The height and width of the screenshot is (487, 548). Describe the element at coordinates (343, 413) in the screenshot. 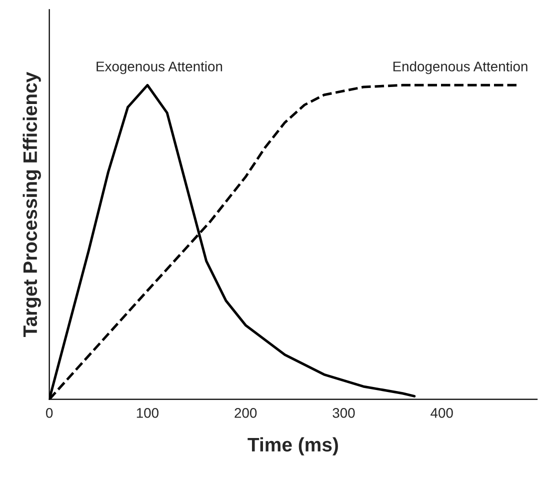

I see `x-tick-label: 300` at that location.